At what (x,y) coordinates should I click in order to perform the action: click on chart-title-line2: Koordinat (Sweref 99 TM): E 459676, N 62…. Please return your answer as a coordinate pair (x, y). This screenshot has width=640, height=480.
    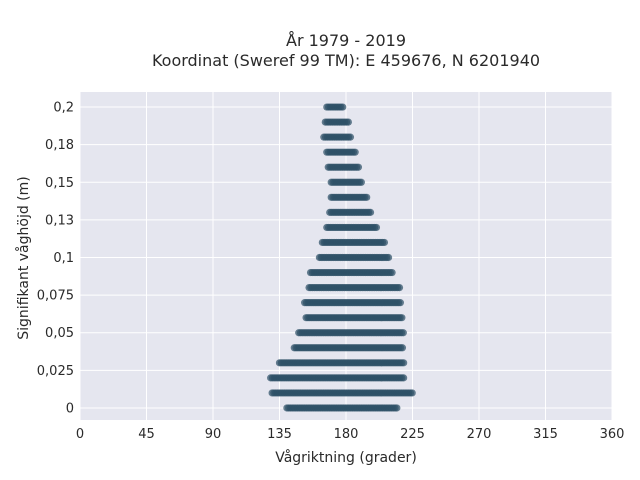
    Looking at the image, I should click on (346, 60).